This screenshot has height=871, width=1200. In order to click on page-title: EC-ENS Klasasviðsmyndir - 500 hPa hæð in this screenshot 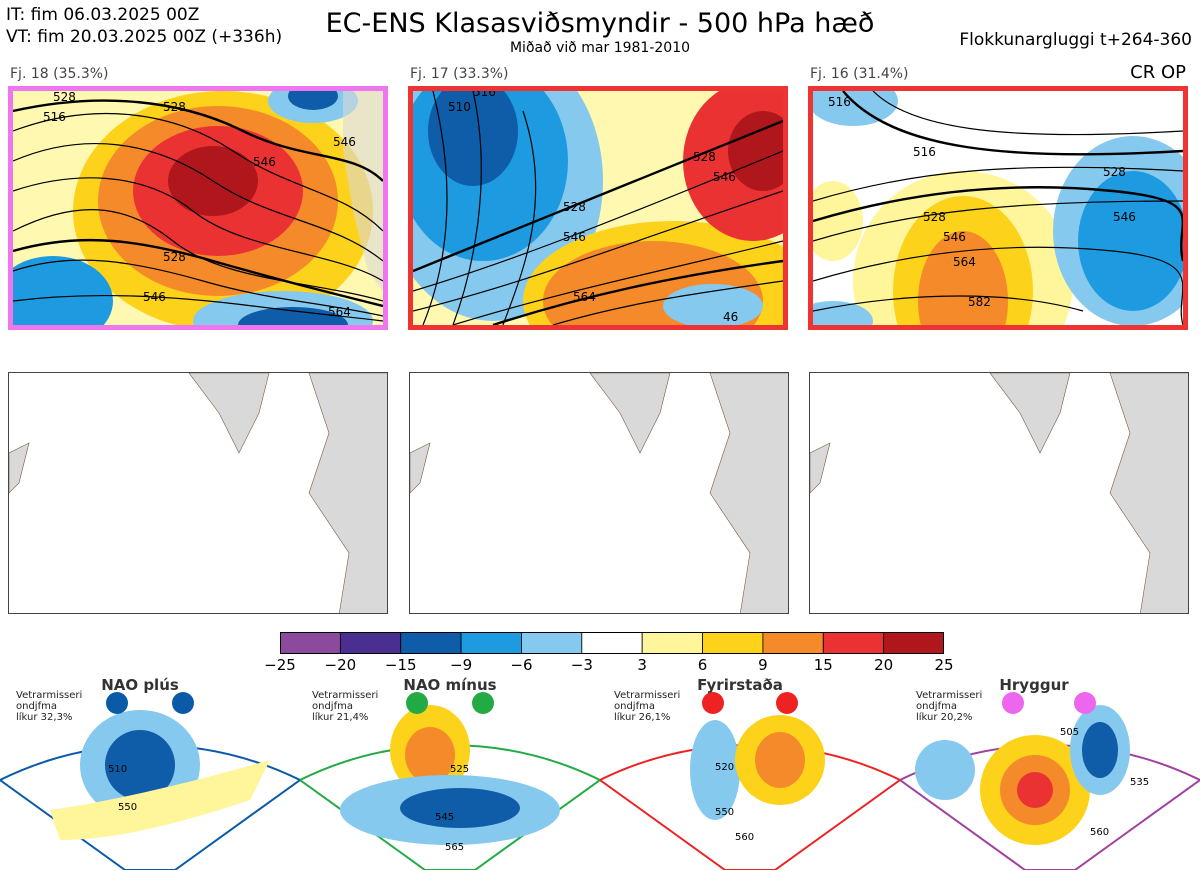, I will do `click(600, 23)`.